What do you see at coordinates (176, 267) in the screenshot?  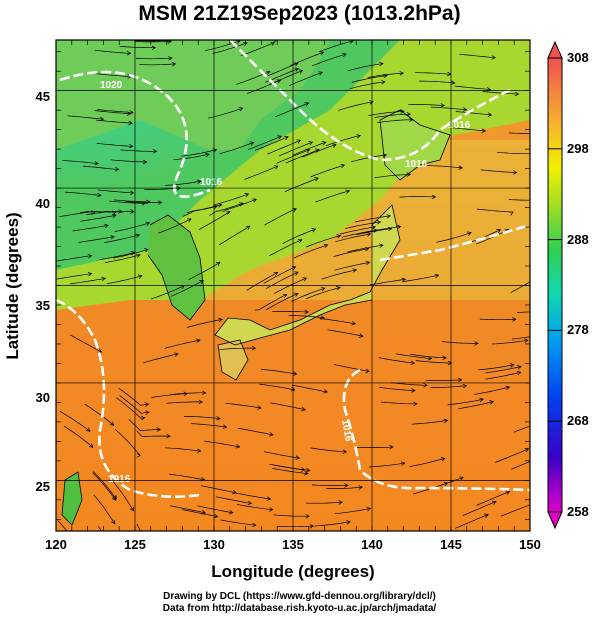 I see `korean-peninsula` at bounding box center [176, 267].